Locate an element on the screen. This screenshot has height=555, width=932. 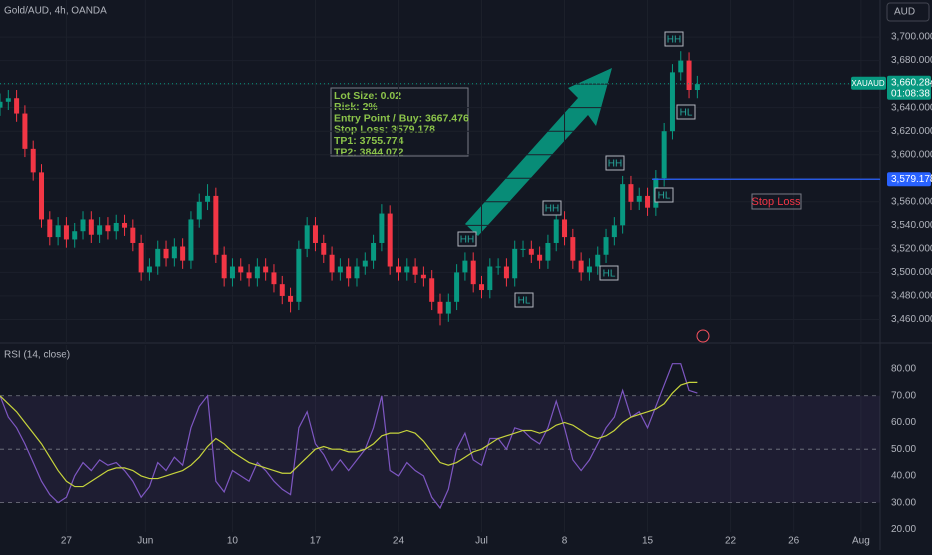
rsi-title: RSI (14, close) is located at coordinates (37, 355).